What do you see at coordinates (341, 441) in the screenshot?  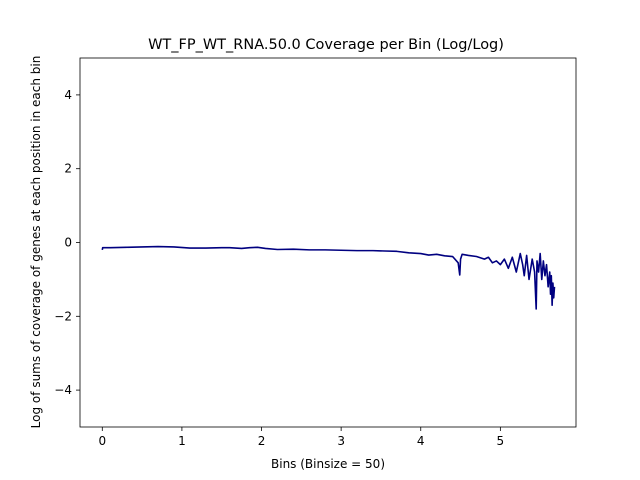 I see `x-tick-label: 3` at bounding box center [341, 441].